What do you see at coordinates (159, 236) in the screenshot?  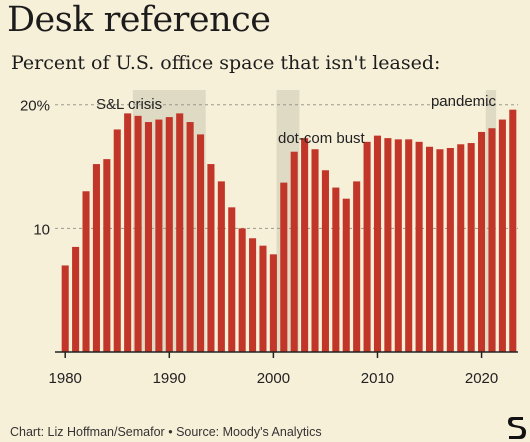 I see `bar-1989` at bounding box center [159, 236].